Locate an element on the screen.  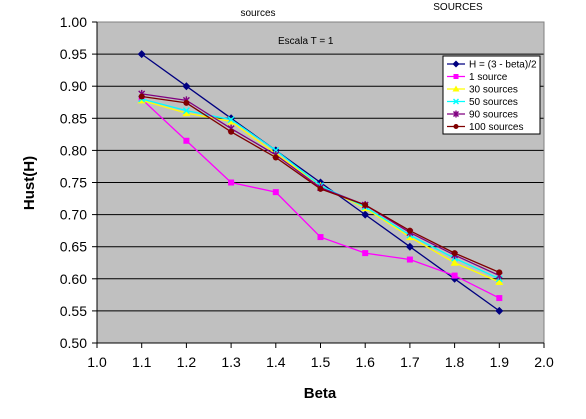
legend-marker-stroke is located at coordinates (456, 101).